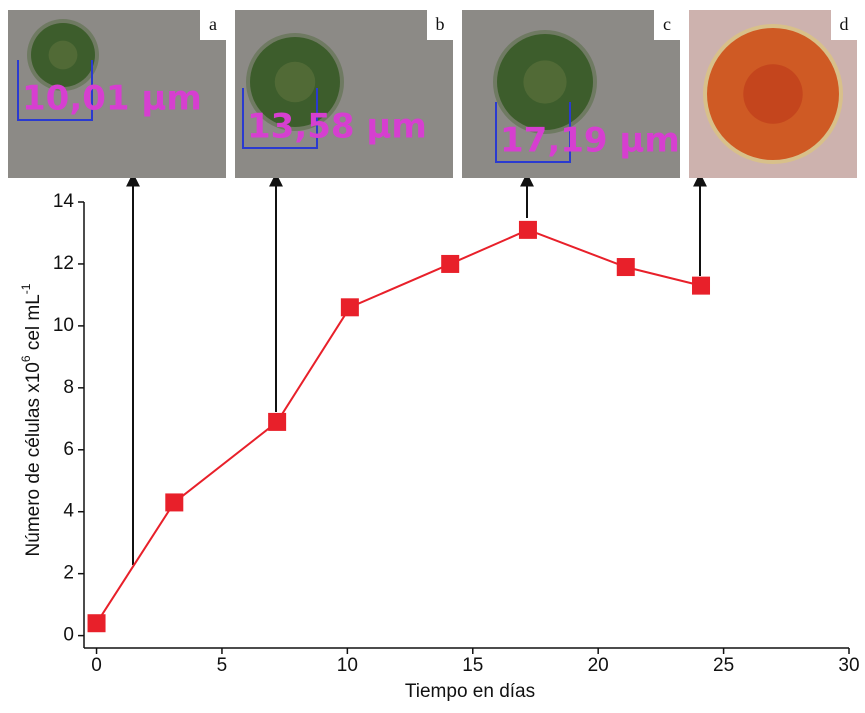  What do you see at coordinates (26, 358) in the screenshot?
I see `y-title-sup: 6` at bounding box center [26, 358].